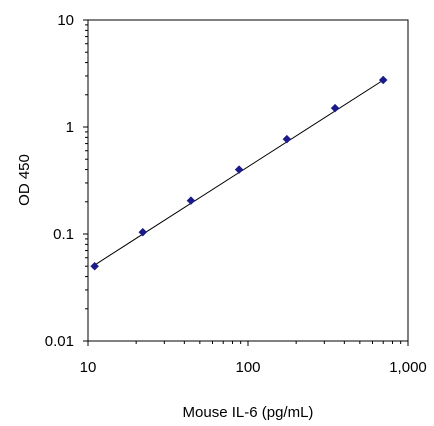 Image resolution: width=434 pixels, height=426 pixels. What do you see at coordinates (247, 367) in the screenshot?
I see `x-tick-label: 100` at bounding box center [247, 367].